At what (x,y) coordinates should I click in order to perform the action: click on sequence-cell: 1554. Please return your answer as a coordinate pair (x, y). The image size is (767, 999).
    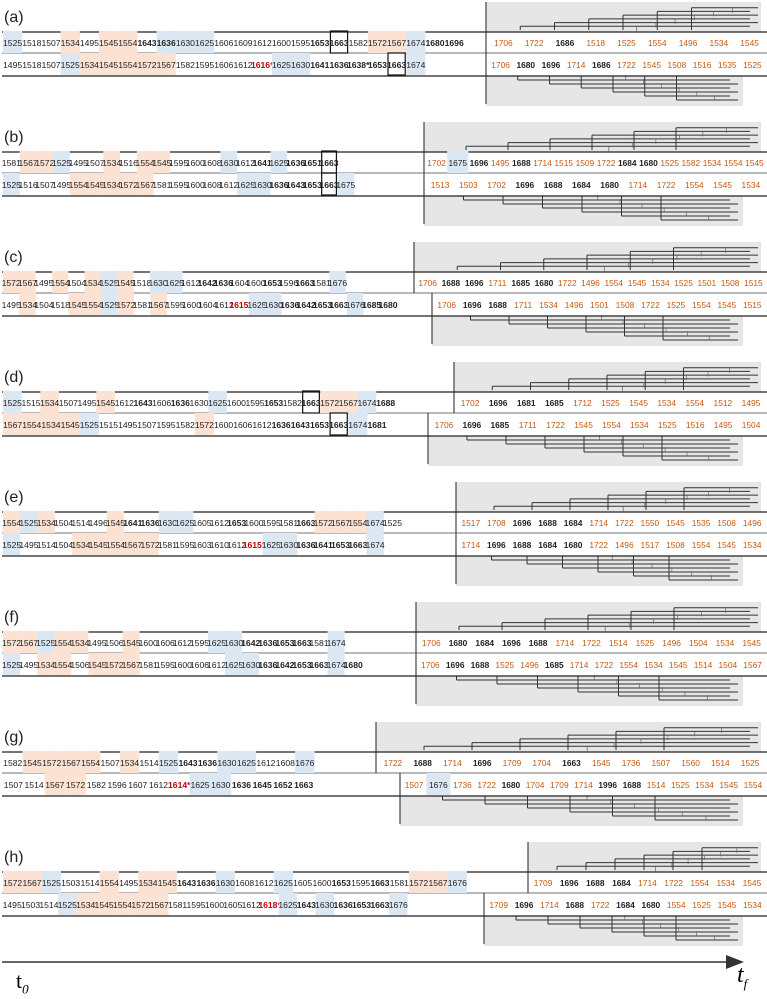
    Looking at the image, I should click on (78, 185).